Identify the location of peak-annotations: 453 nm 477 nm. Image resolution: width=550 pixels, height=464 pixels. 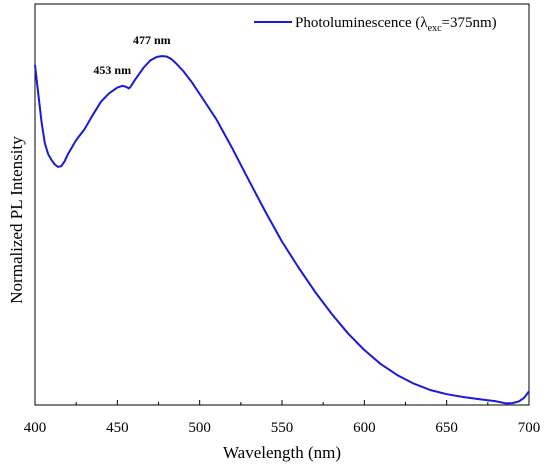
(131, 55).